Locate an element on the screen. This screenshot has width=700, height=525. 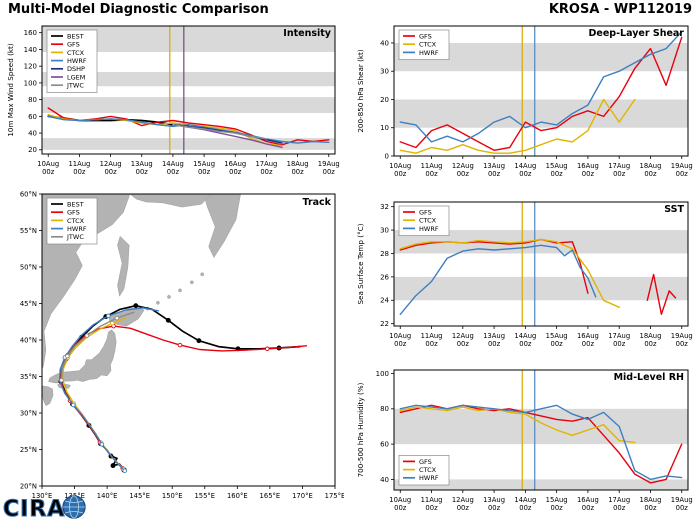
svg-text: CTCX is located at coordinates (76, 221).